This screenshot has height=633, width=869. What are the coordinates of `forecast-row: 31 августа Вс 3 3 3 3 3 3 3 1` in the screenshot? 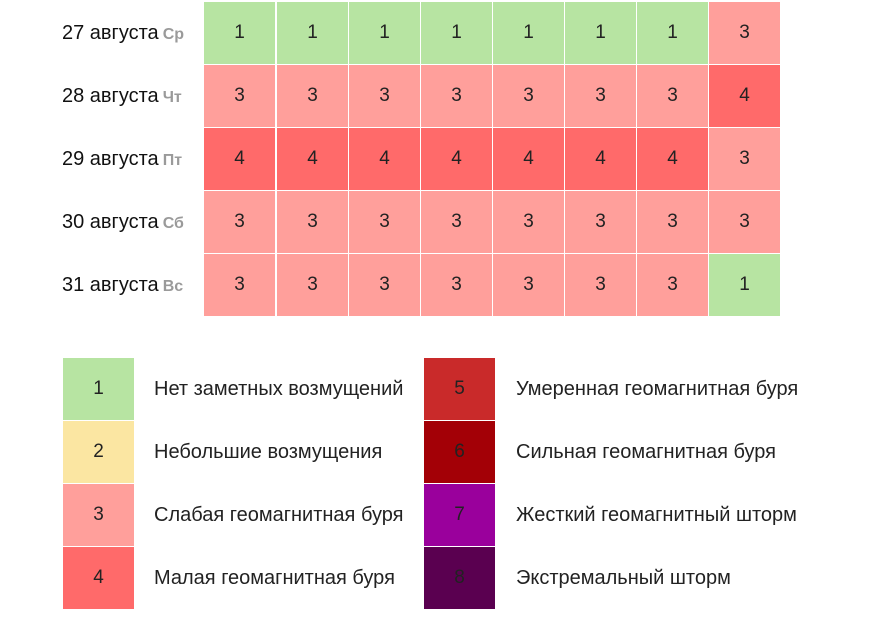 It's located at (434, 285).